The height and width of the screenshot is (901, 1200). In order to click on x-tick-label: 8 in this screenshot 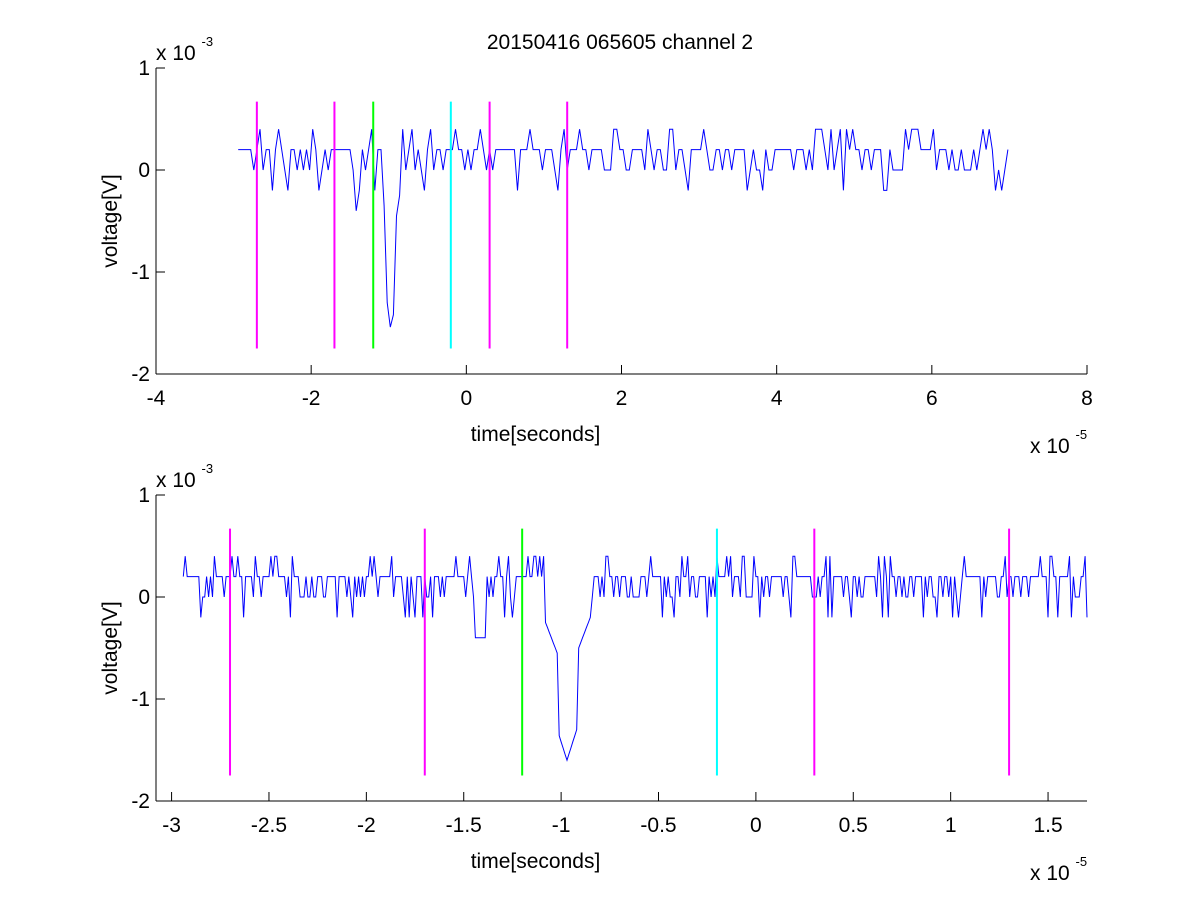, I will do `click(1087, 398)`.